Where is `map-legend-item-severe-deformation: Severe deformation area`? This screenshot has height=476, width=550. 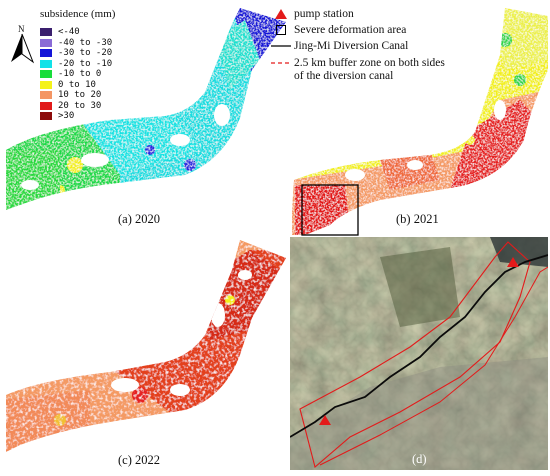
map-legend-item-severe-deformation: Severe deformation area is located at coordinates (358, 30).